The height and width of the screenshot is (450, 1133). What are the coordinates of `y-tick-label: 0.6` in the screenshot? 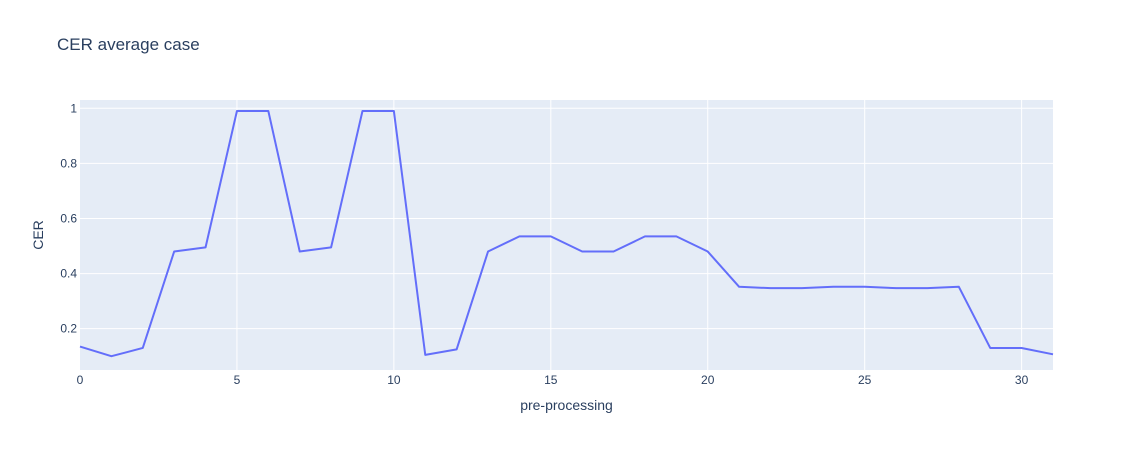 It's located at (68, 218).